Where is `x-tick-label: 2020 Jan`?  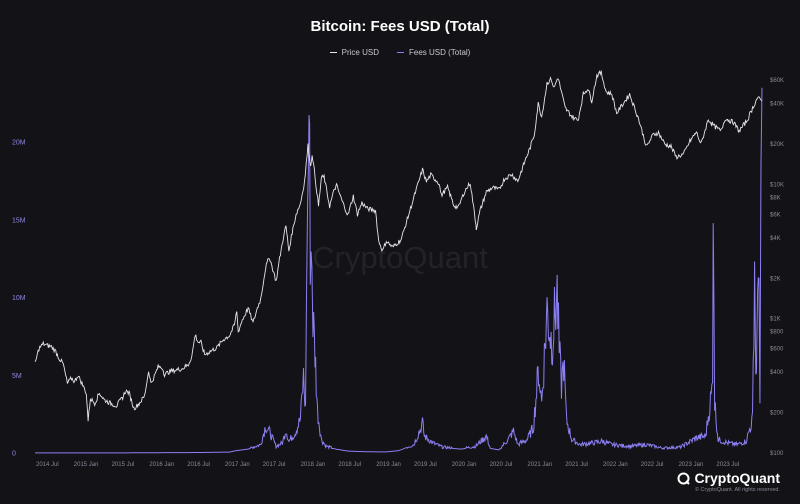 x-tick-label: 2020 Jan is located at coordinates (464, 465).